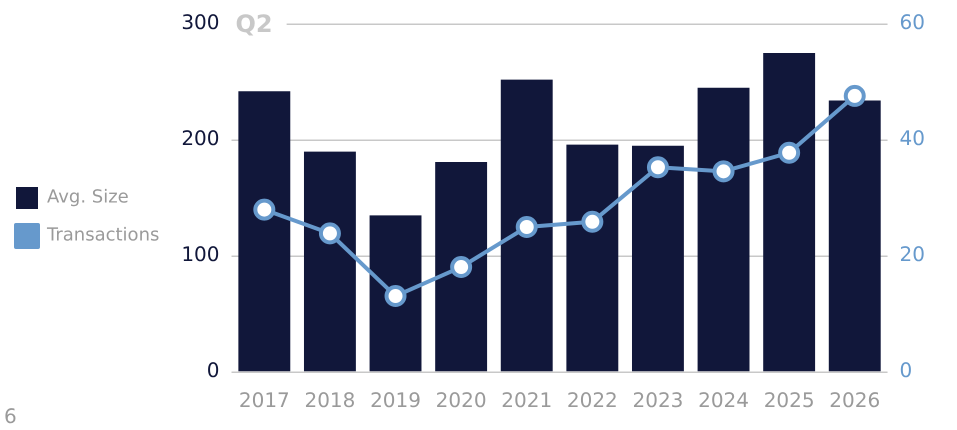 Image resolution: width=957 pixels, height=430 pixels. Describe the element at coordinates (913, 254) in the screenshot. I see `y2-tick-label: 20` at that location.